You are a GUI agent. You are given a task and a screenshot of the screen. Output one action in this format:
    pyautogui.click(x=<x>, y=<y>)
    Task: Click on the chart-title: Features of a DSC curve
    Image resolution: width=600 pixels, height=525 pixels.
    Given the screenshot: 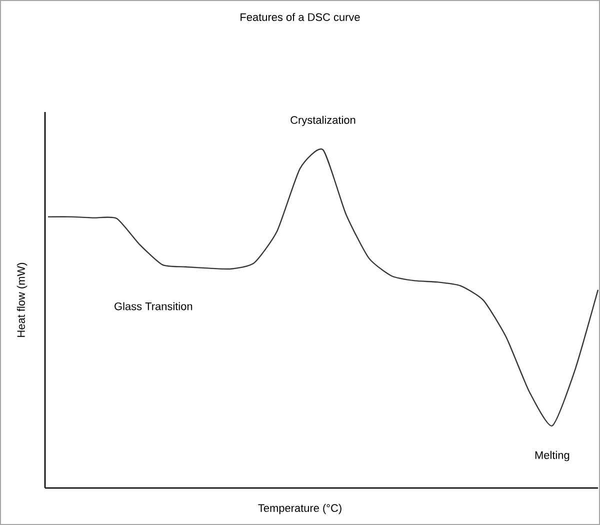 What is the action you would take?
    pyautogui.click(x=300, y=17)
    